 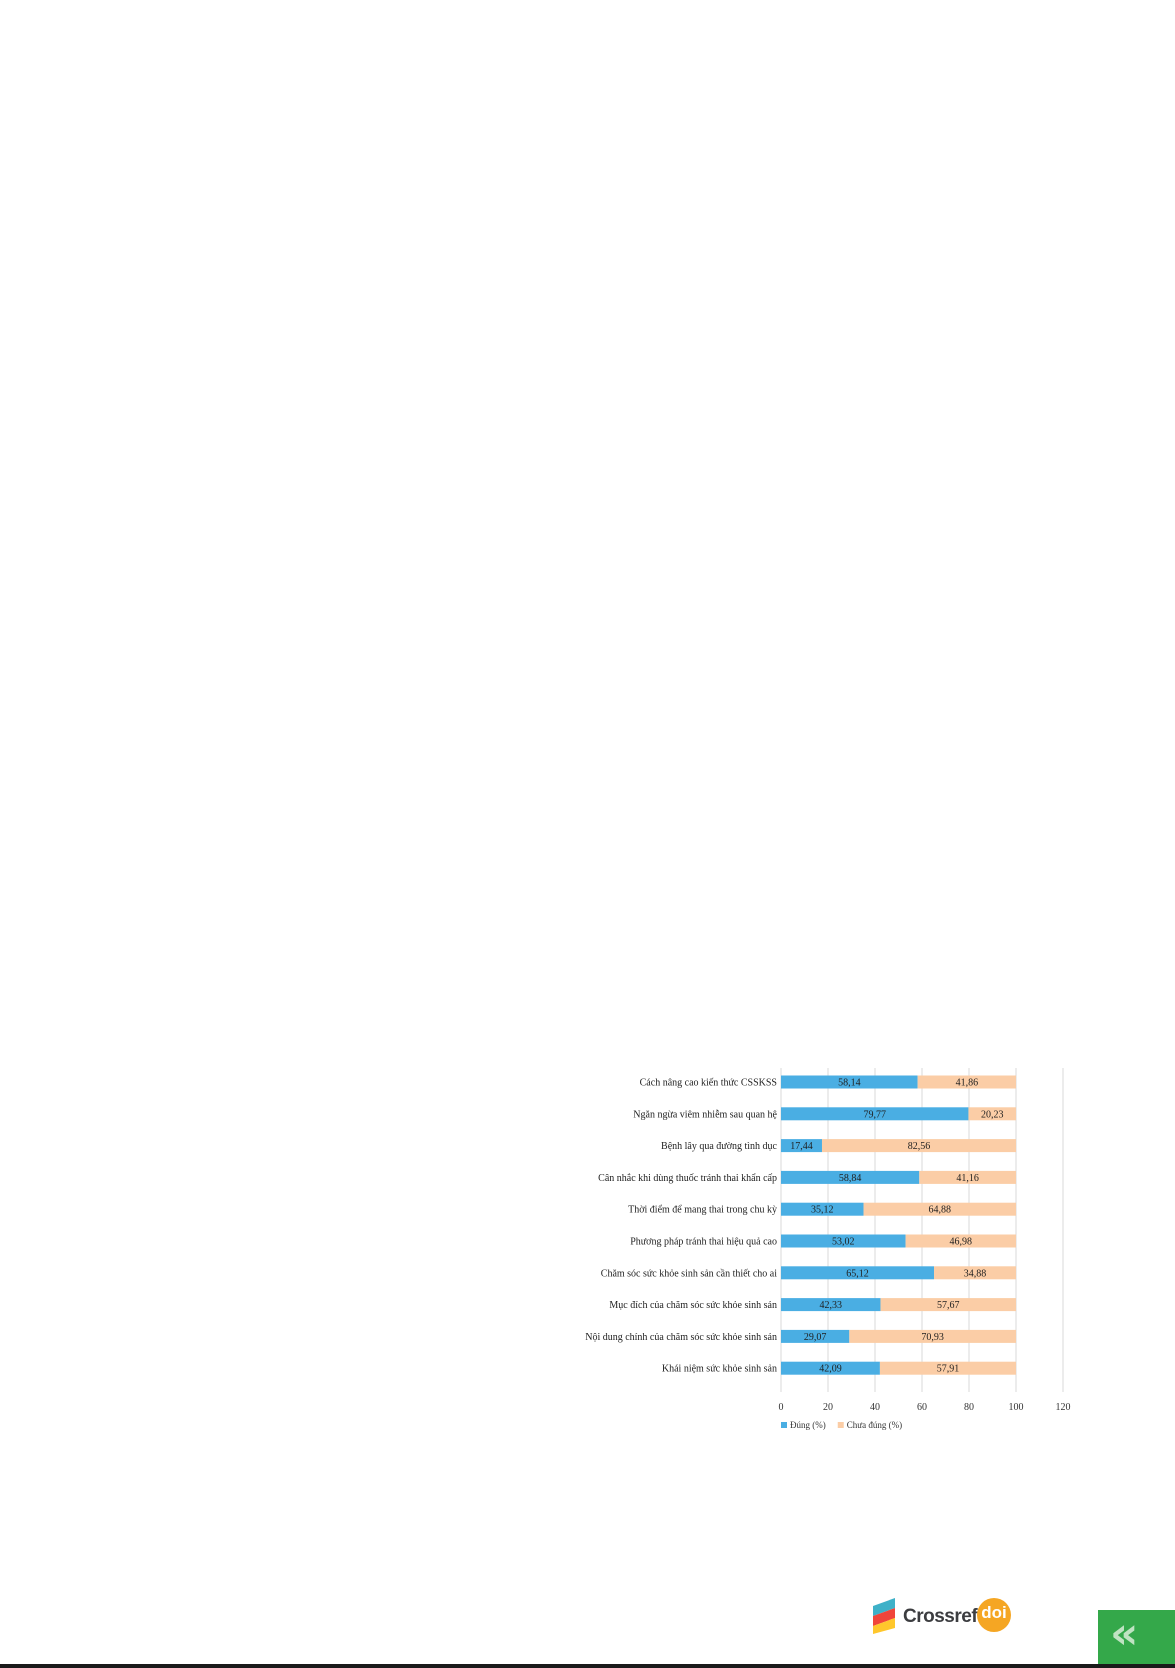 What do you see at coordinates (587, 1666) in the screenshot?
I see `page-bottom-rule` at bounding box center [587, 1666].